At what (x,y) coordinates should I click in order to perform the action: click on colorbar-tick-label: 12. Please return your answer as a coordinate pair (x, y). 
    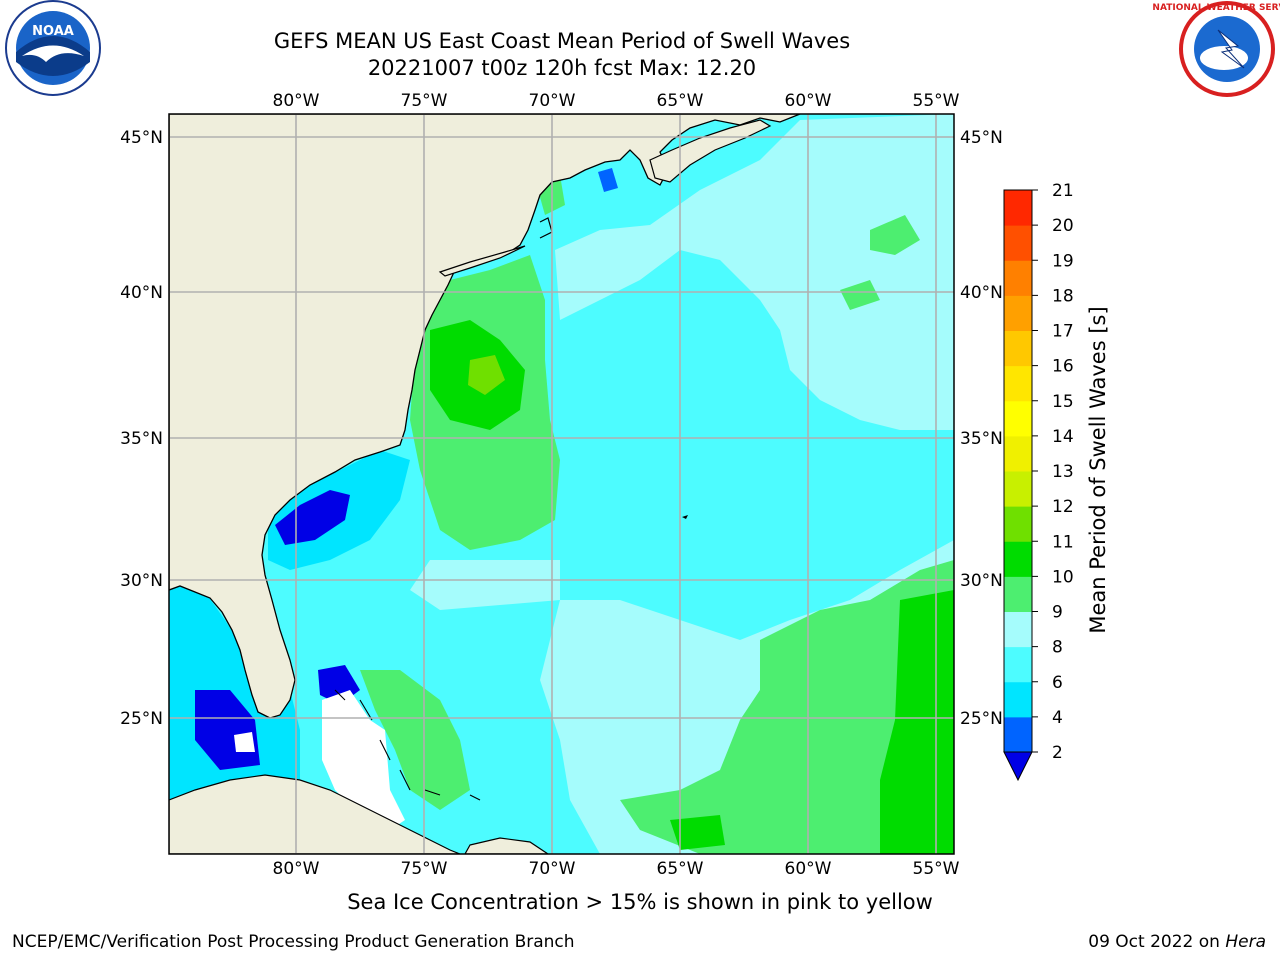
    Looking at the image, I should click on (1063, 507).